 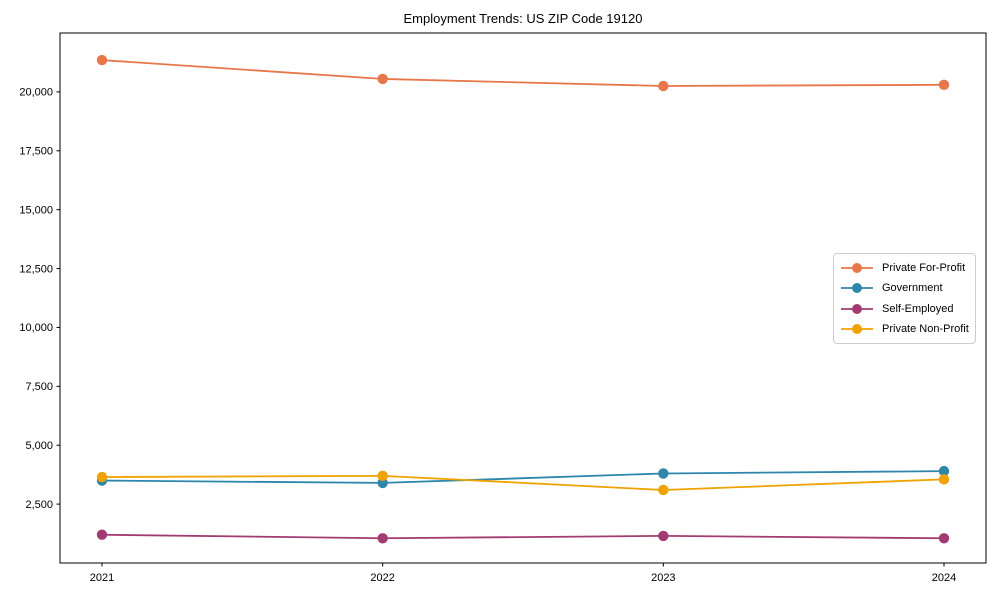 I want to click on legend-item: Private For-Profit, so click(x=904, y=268).